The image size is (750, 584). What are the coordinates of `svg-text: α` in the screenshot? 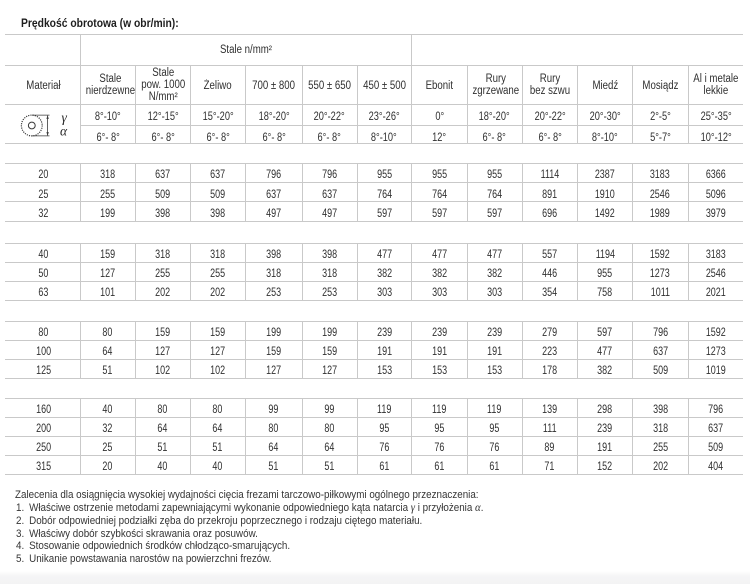 It's located at (64, 131).